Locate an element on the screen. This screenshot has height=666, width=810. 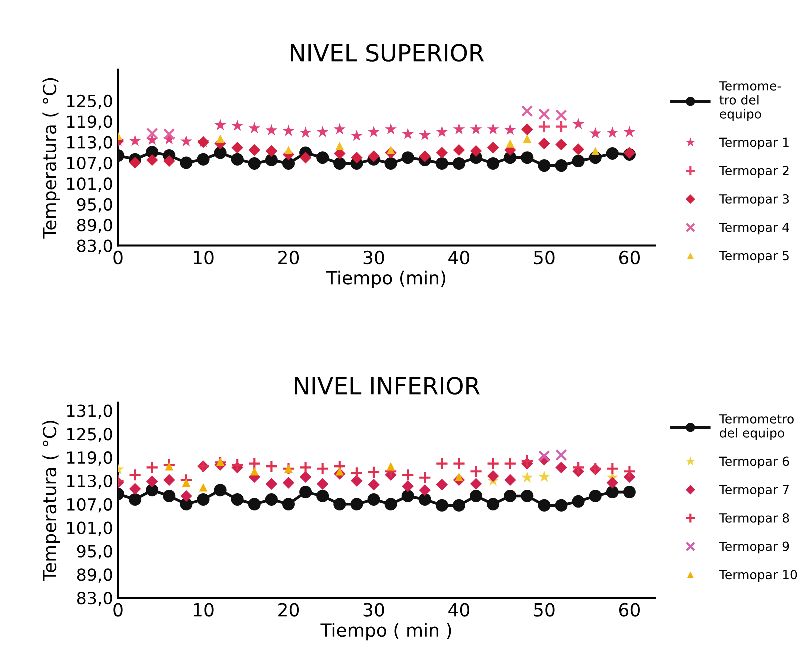
legend-label: Termopar 7 is located at coordinates (754, 491).